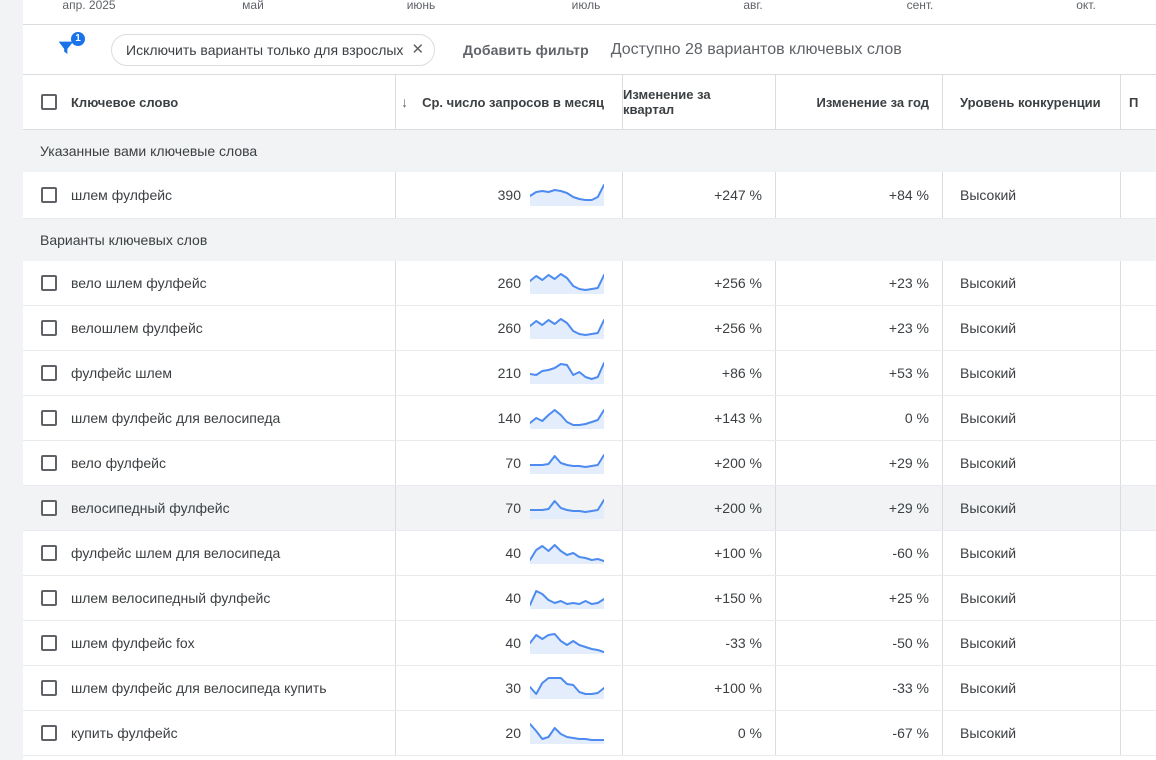  What do you see at coordinates (226, 688) in the screenshot?
I see `keyword-cell: шлем фулфейс для велосипеда купить` at bounding box center [226, 688].